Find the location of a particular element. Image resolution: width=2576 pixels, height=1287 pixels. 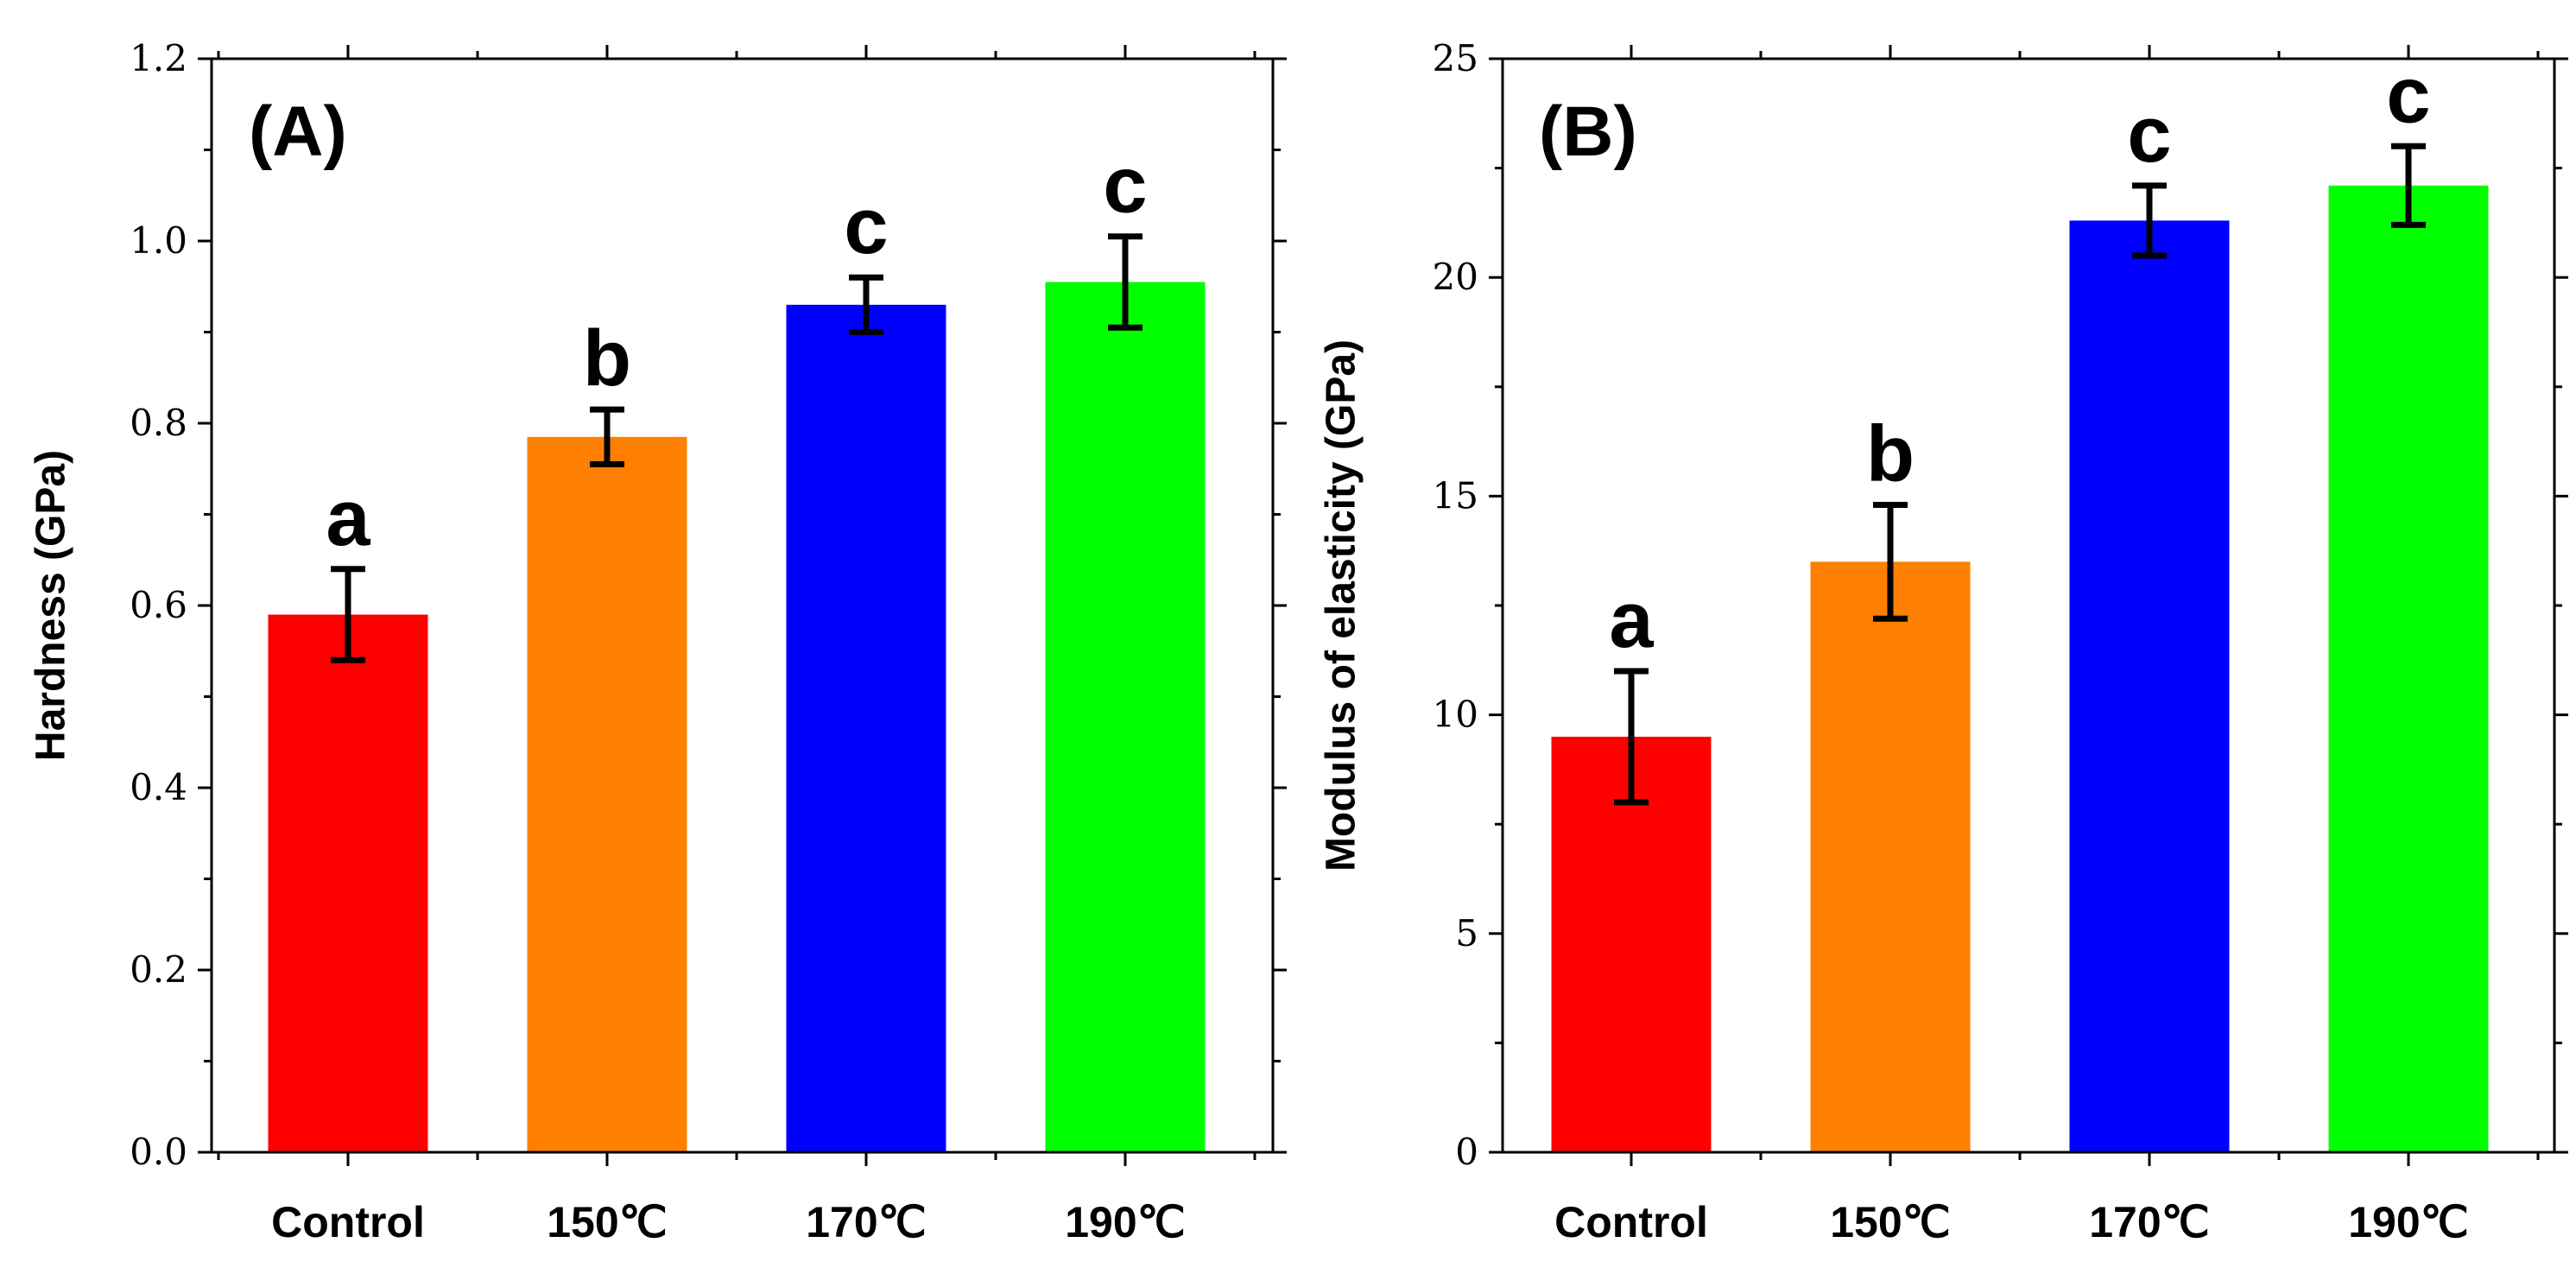

panel-label: (B) is located at coordinates (1588, 132).